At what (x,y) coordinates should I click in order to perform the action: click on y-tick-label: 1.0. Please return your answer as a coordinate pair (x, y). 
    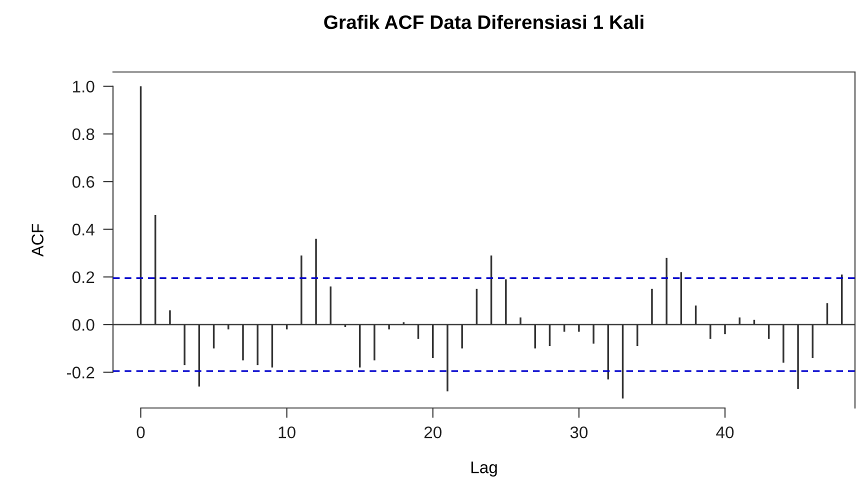
    Looking at the image, I should click on (83, 86).